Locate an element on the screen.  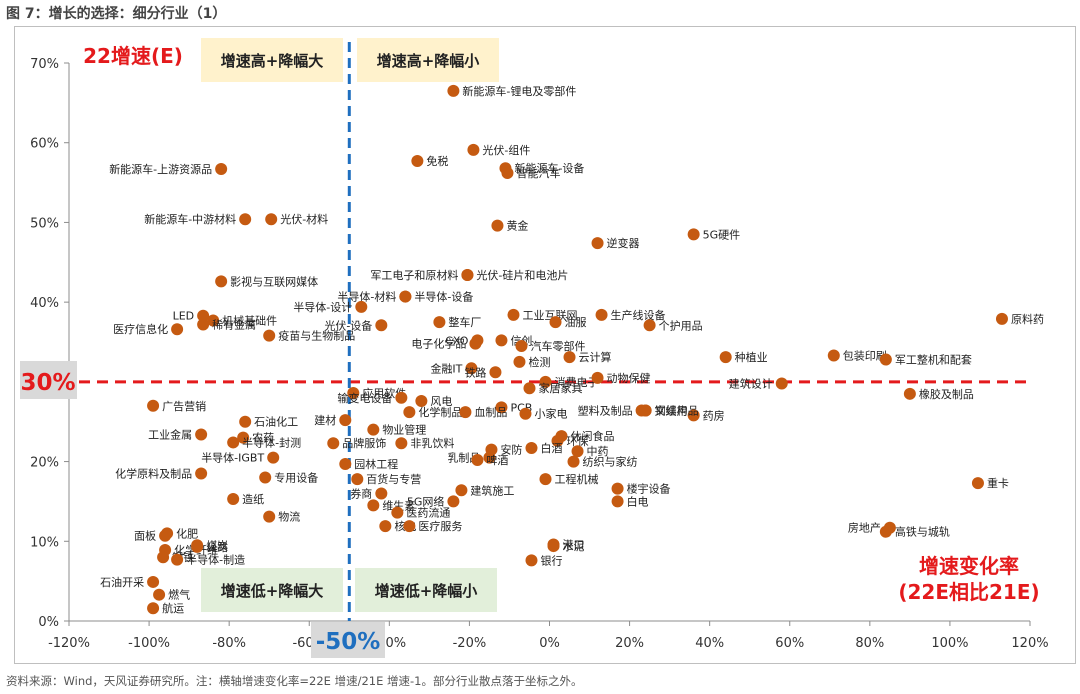
scatter-point-label: 券商 is located at coordinates (361, 493).